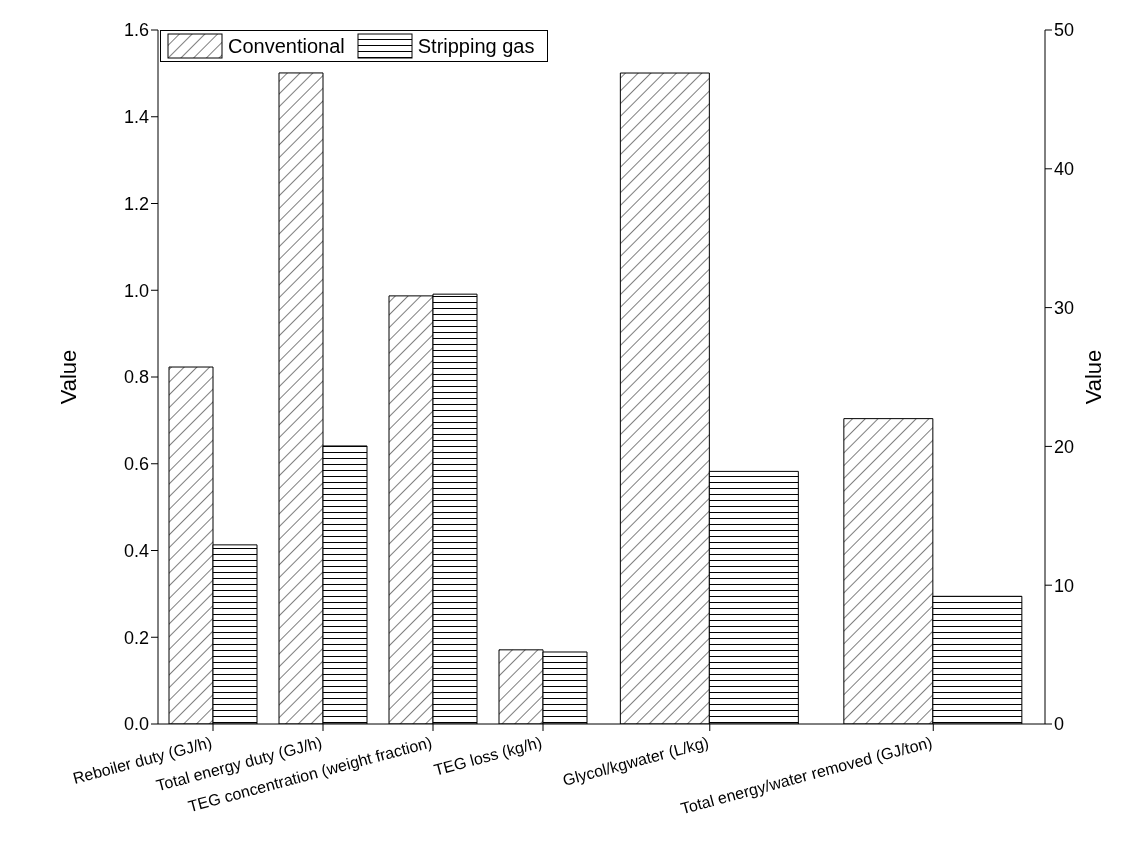  What do you see at coordinates (136, 464) in the screenshot?
I see `y-tick-label: 0.6` at bounding box center [136, 464].